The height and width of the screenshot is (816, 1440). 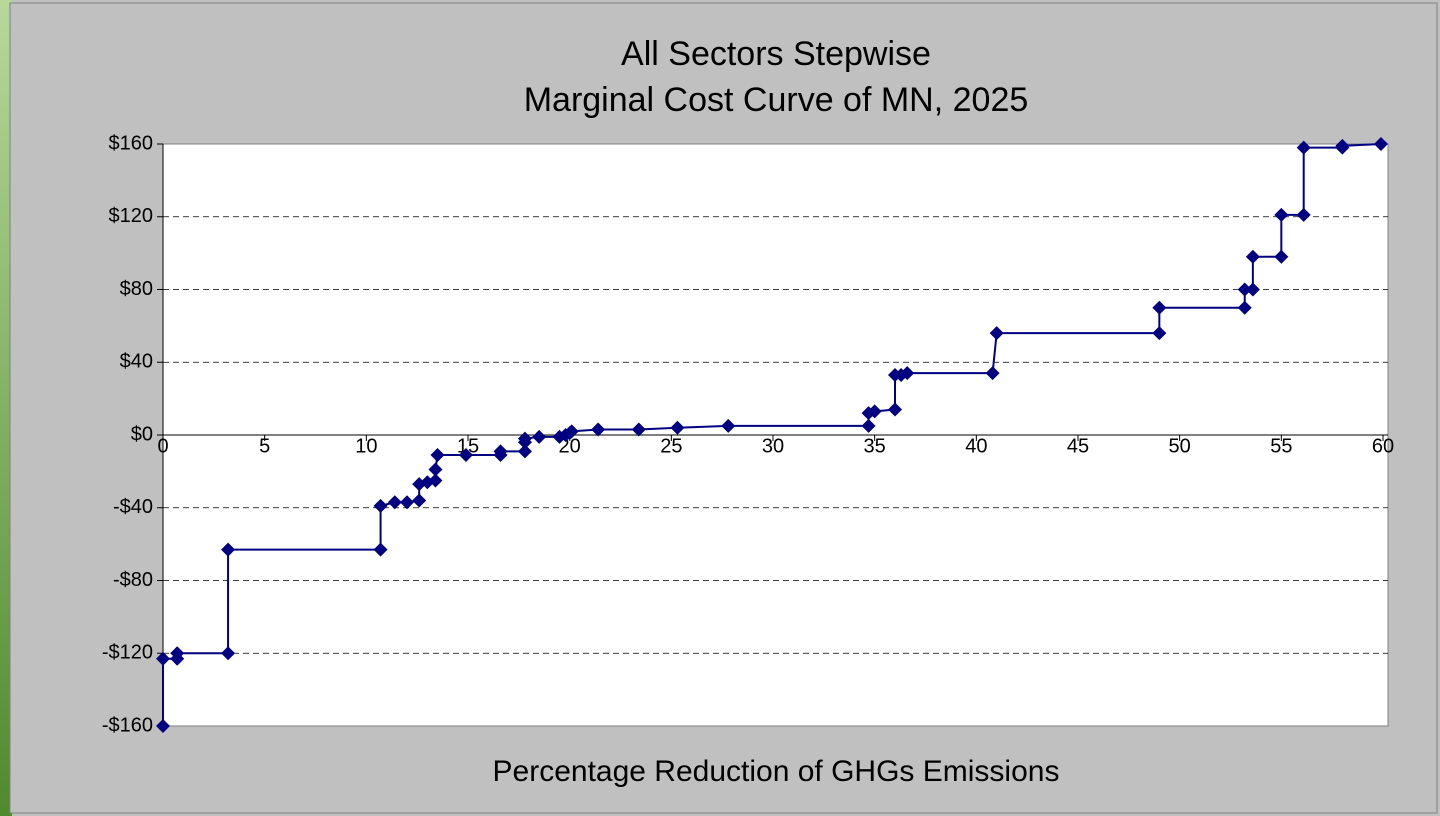 I want to click on x-axis-label: Percentage Reduction of GHGs Emissions, so click(x=776, y=771).